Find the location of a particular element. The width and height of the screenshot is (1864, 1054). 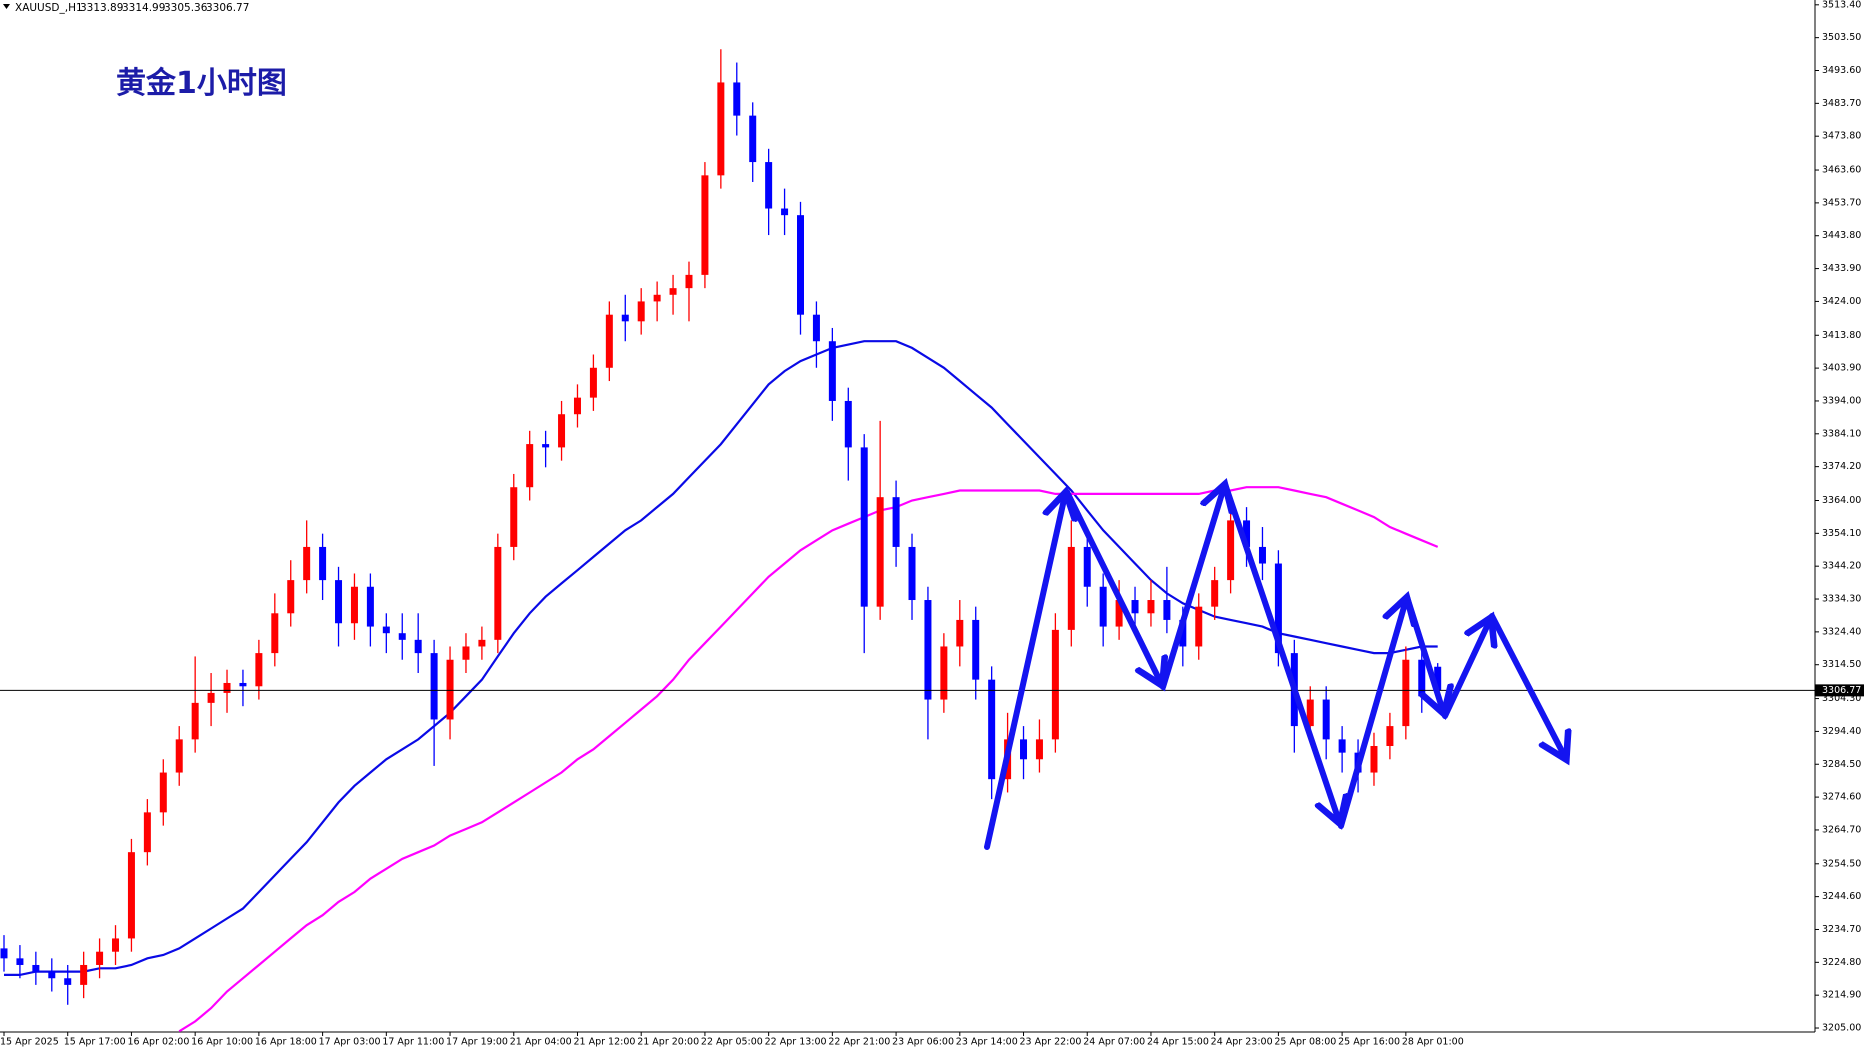

y-tick-label: 3224.80 is located at coordinates (1841, 962).